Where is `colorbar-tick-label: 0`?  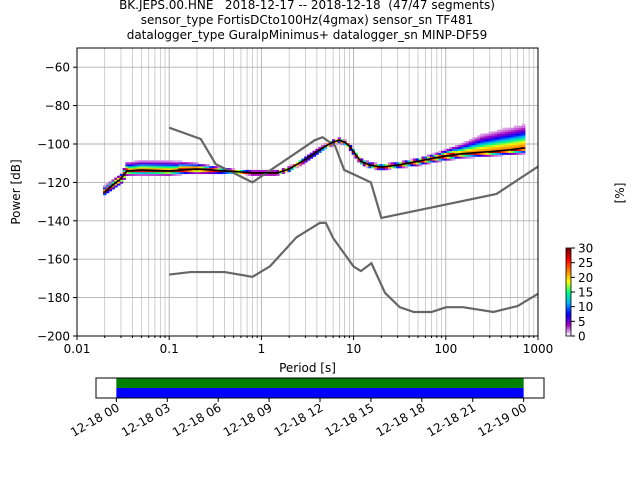
colorbar-tick-label: 0 is located at coordinates (582, 337).